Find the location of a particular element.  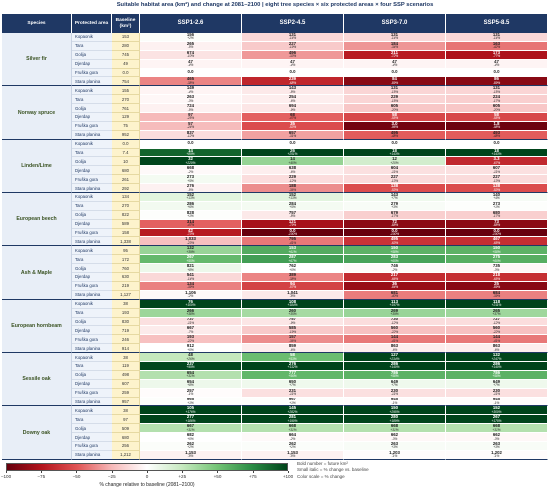

percent-change-value: -22% is located at coordinates (190, 340).